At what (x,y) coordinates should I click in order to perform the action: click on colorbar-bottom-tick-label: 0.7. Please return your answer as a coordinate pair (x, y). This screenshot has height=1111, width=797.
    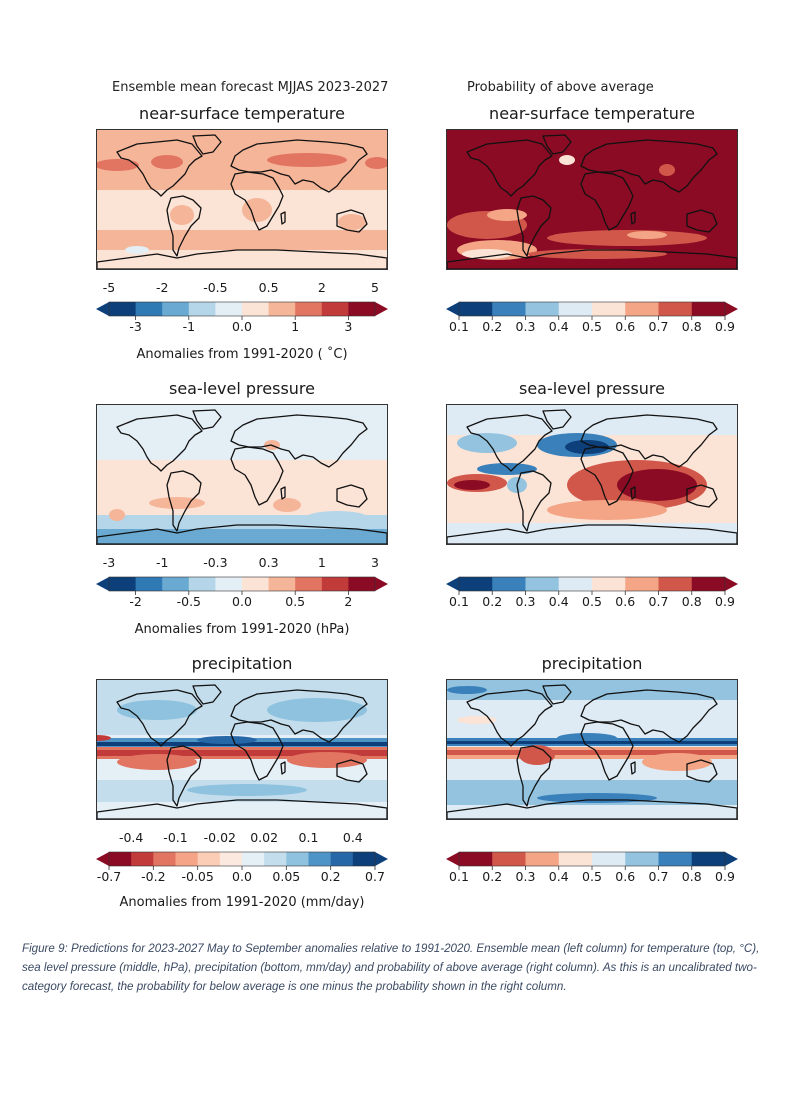
    Looking at the image, I should click on (375, 876).